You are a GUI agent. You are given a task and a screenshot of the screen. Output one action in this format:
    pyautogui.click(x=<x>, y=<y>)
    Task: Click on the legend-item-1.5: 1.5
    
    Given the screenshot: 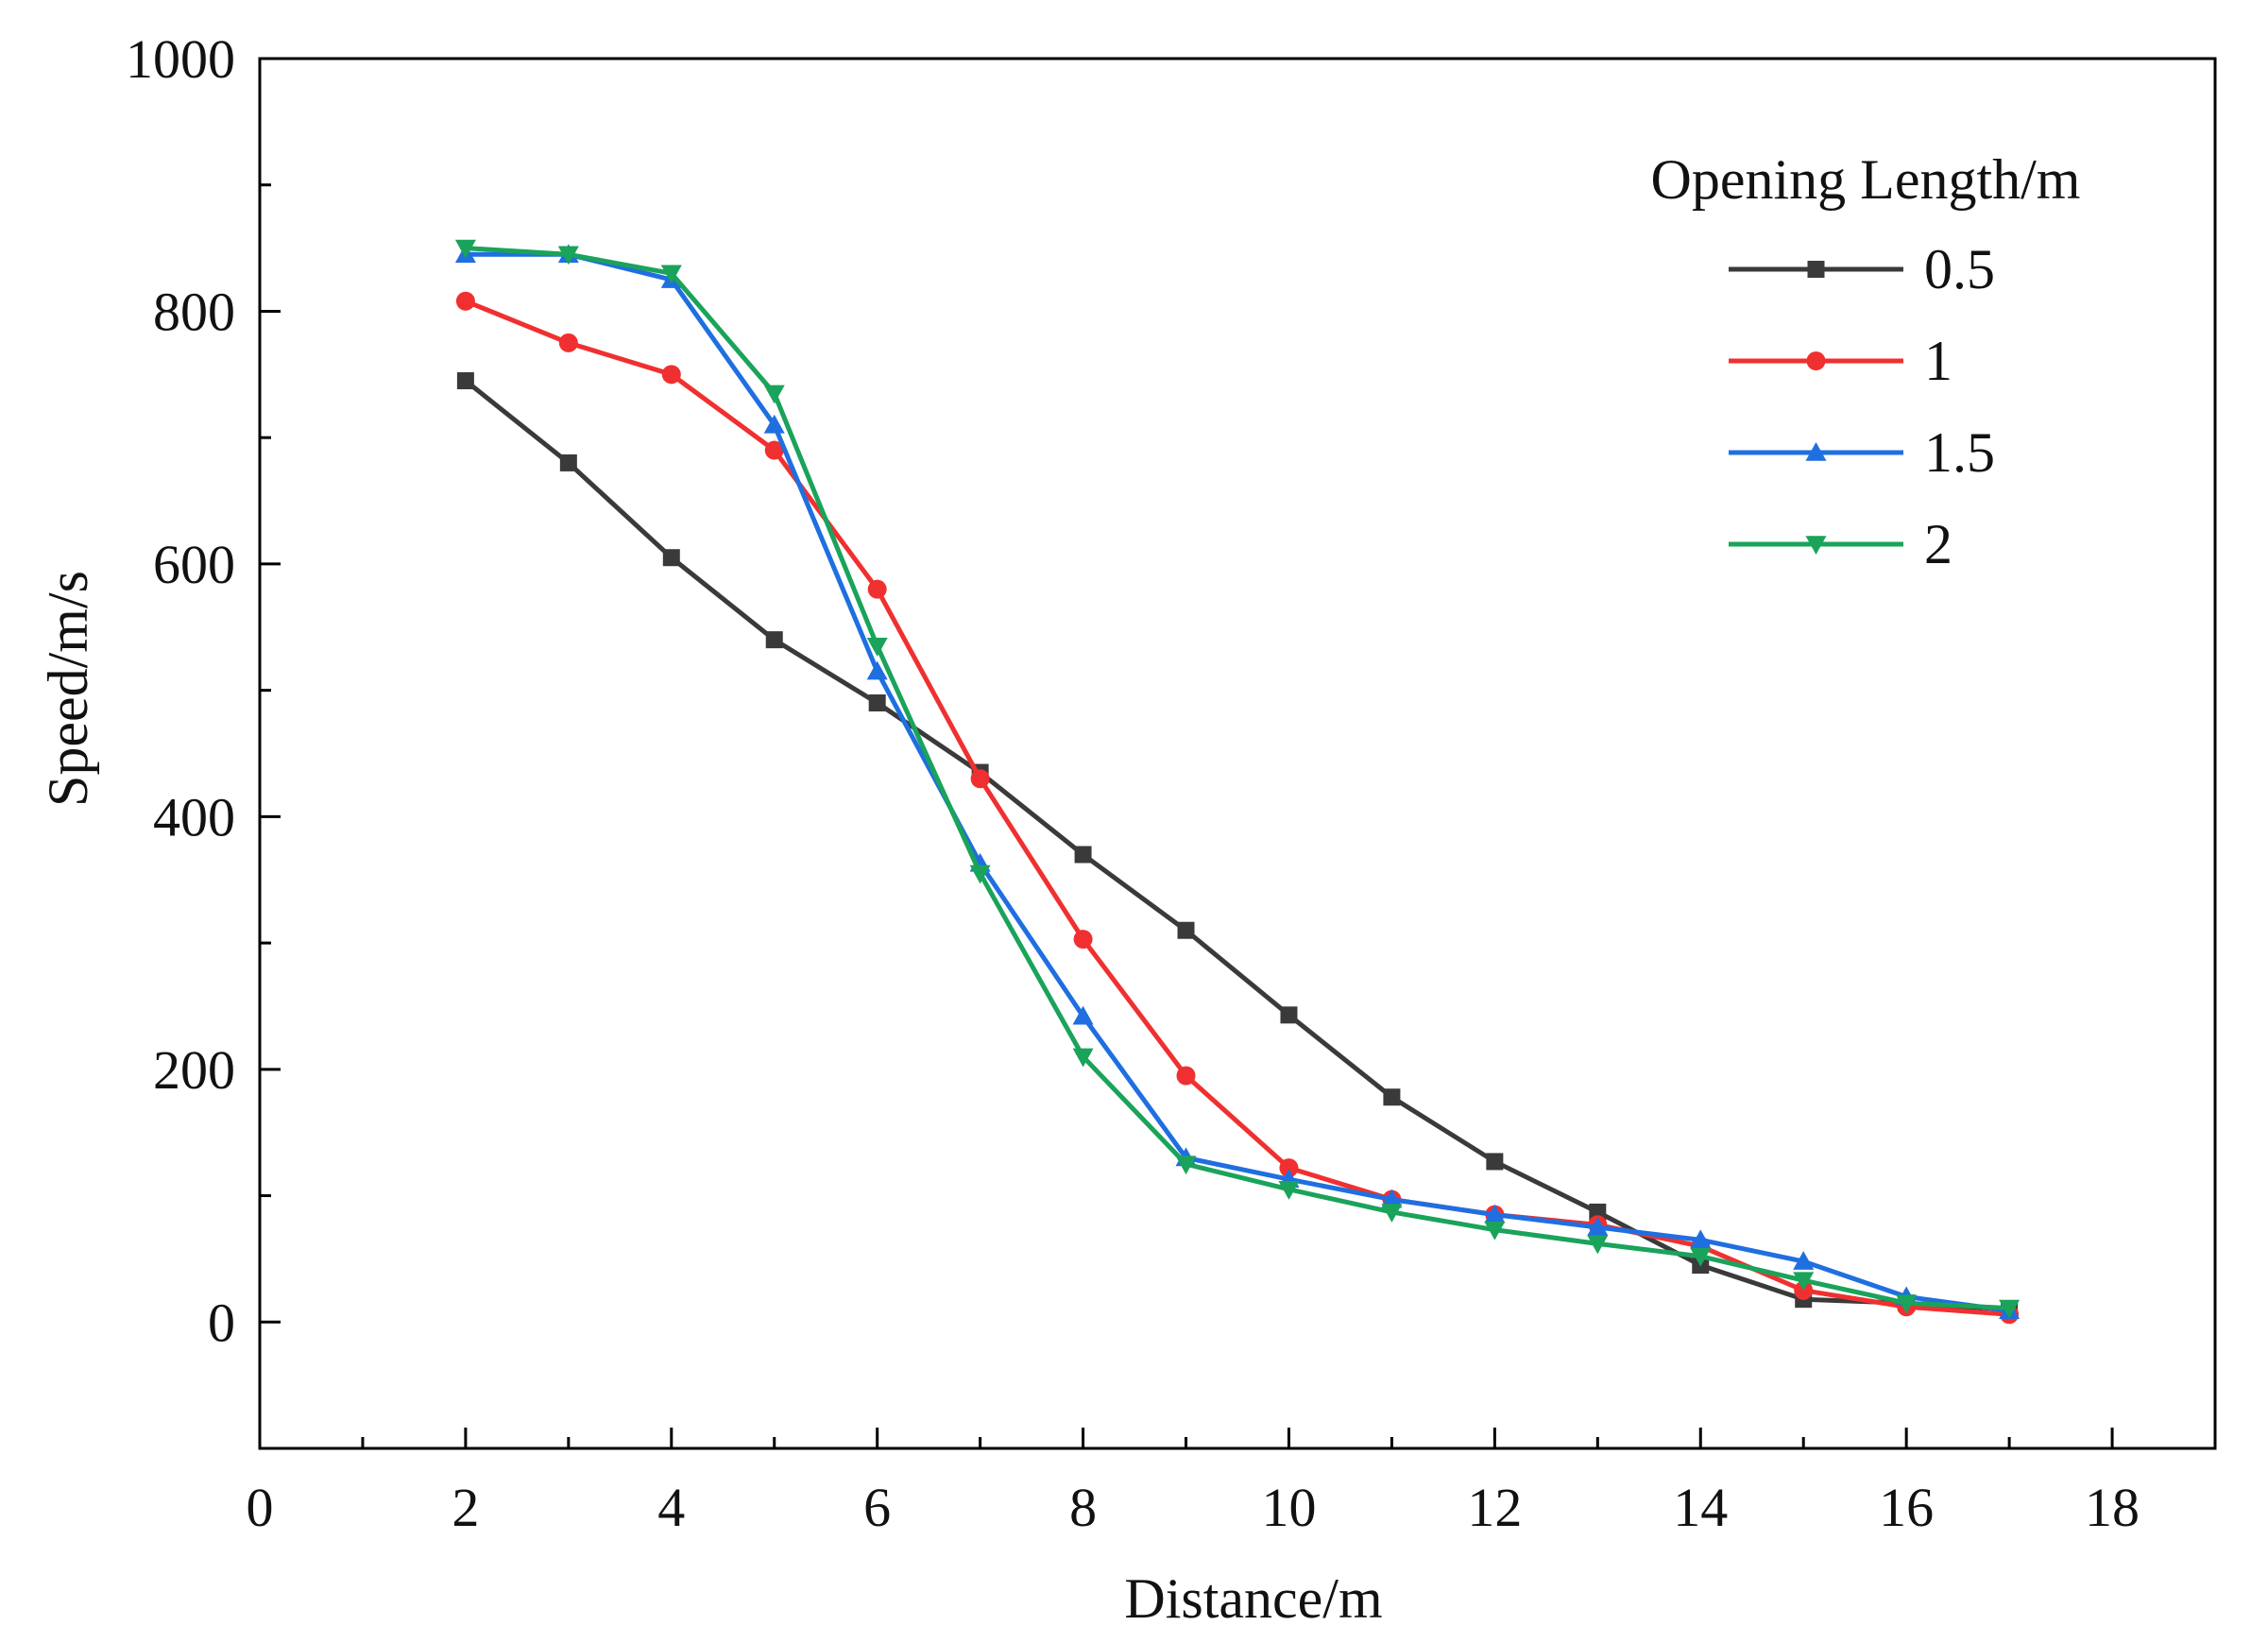 What is the action you would take?
    pyautogui.click(x=1862, y=452)
    